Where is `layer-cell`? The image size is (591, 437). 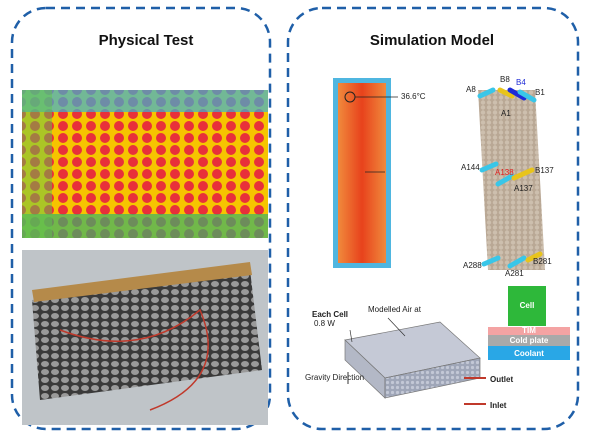
layer-cell is located at coordinates (527, 306).